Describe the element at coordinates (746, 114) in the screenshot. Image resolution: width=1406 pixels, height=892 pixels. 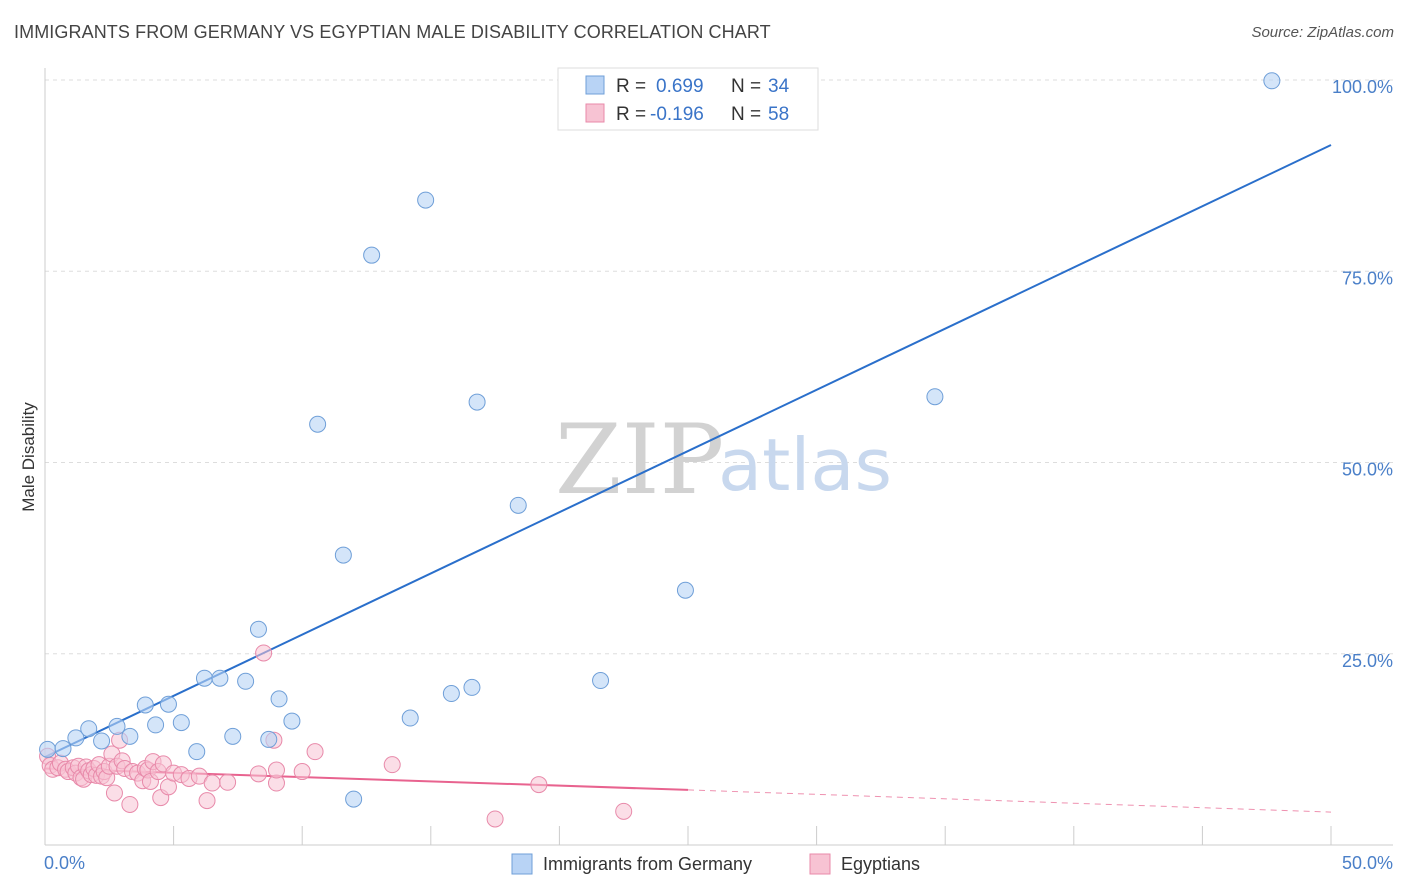
I see `legend-n-label-egyptians: N =` at that location.